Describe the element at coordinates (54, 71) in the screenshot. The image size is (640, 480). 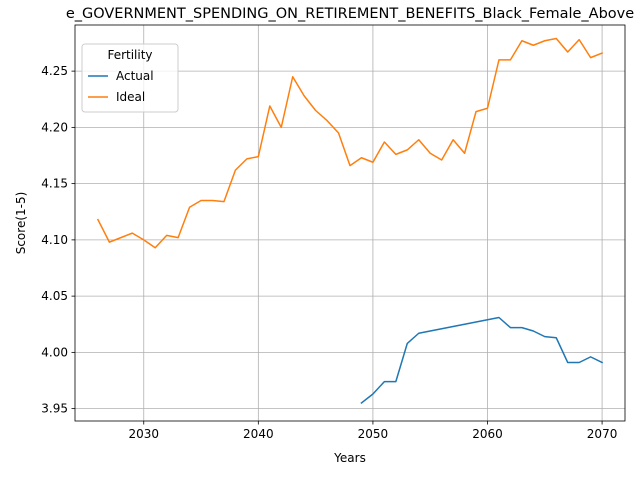
I see `y-tick-label: 4.25` at that location.